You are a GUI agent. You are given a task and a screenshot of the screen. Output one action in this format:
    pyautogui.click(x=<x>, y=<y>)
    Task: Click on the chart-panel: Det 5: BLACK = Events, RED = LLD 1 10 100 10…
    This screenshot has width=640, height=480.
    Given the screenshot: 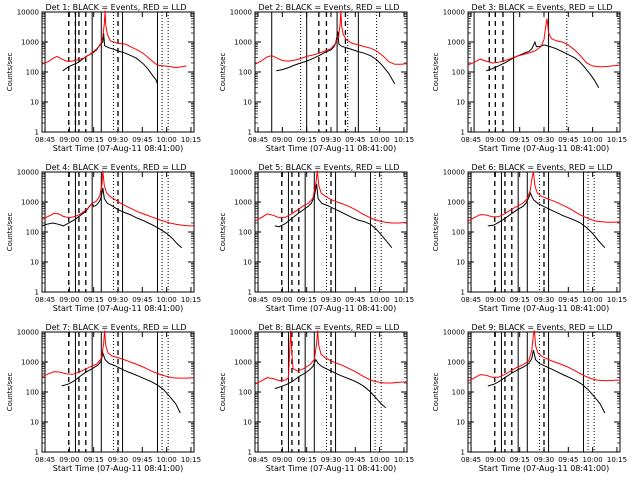 What is the action you would take?
    pyautogui.click(x=316, y=238)
    